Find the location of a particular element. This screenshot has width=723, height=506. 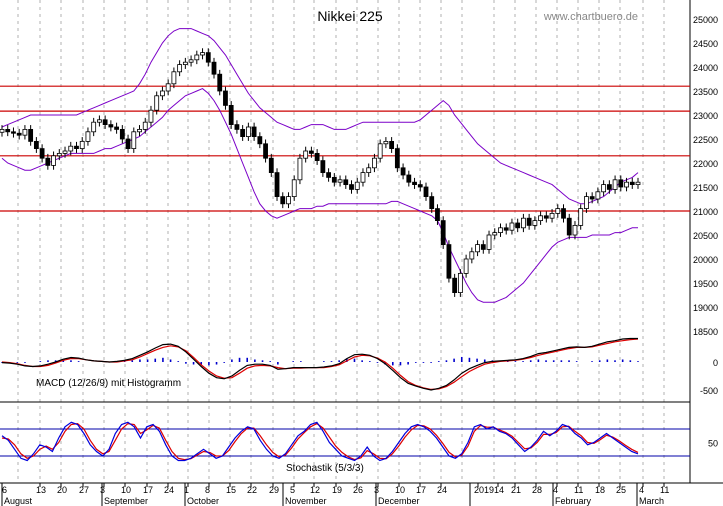

x-day-label-10: 15 is located at coordinates (231, 490).